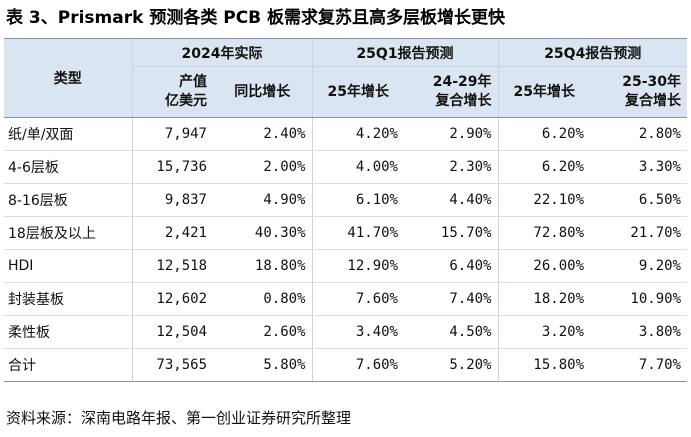 The height and width of the screenshot is (437, 691). Describe the element at coordinates (451, 332) in the screenshot. I see `cell-q1-cagr: 4.50%` at that location.